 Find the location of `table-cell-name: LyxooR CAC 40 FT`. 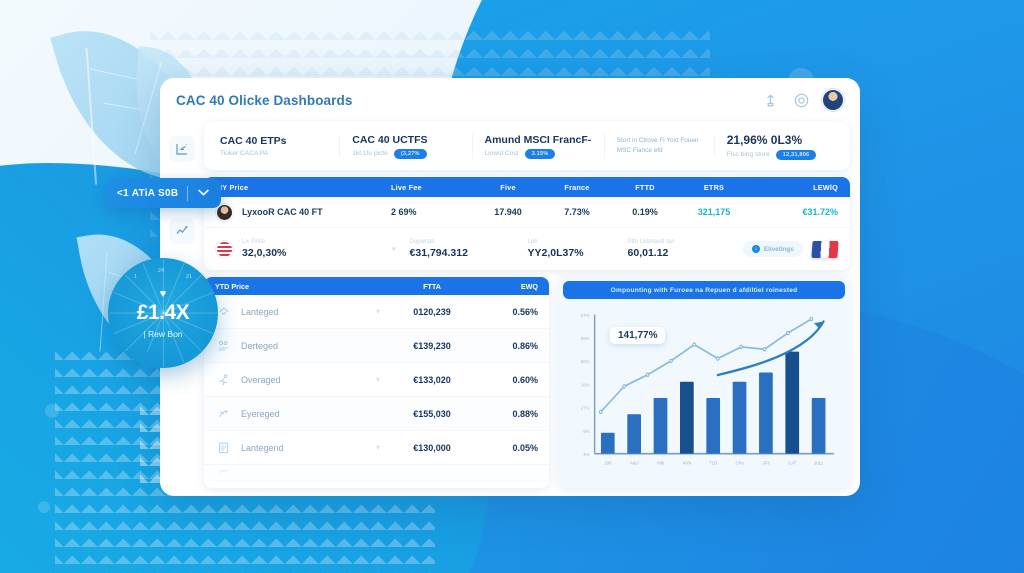

table-cell-name: LyxooR CAC 40 FT is located at coordinates (303, 212).